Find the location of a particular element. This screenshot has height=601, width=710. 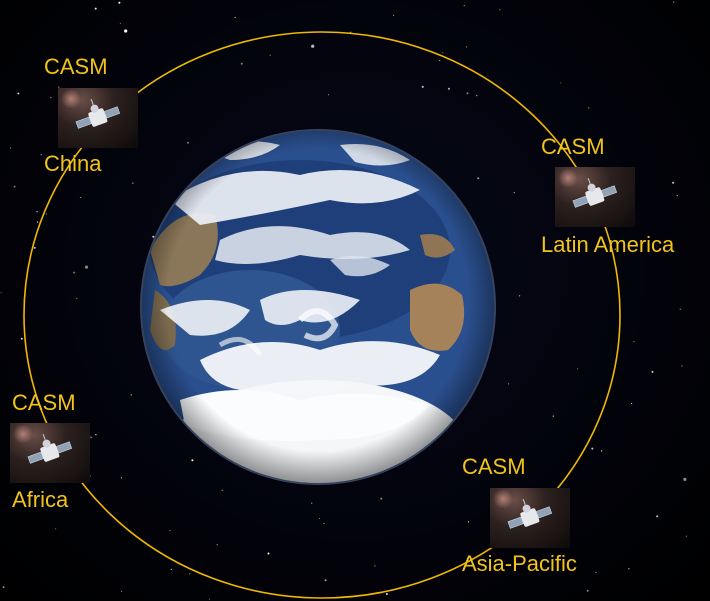

region-label-latin-america: Latin America is located at coordinates (607, 245).